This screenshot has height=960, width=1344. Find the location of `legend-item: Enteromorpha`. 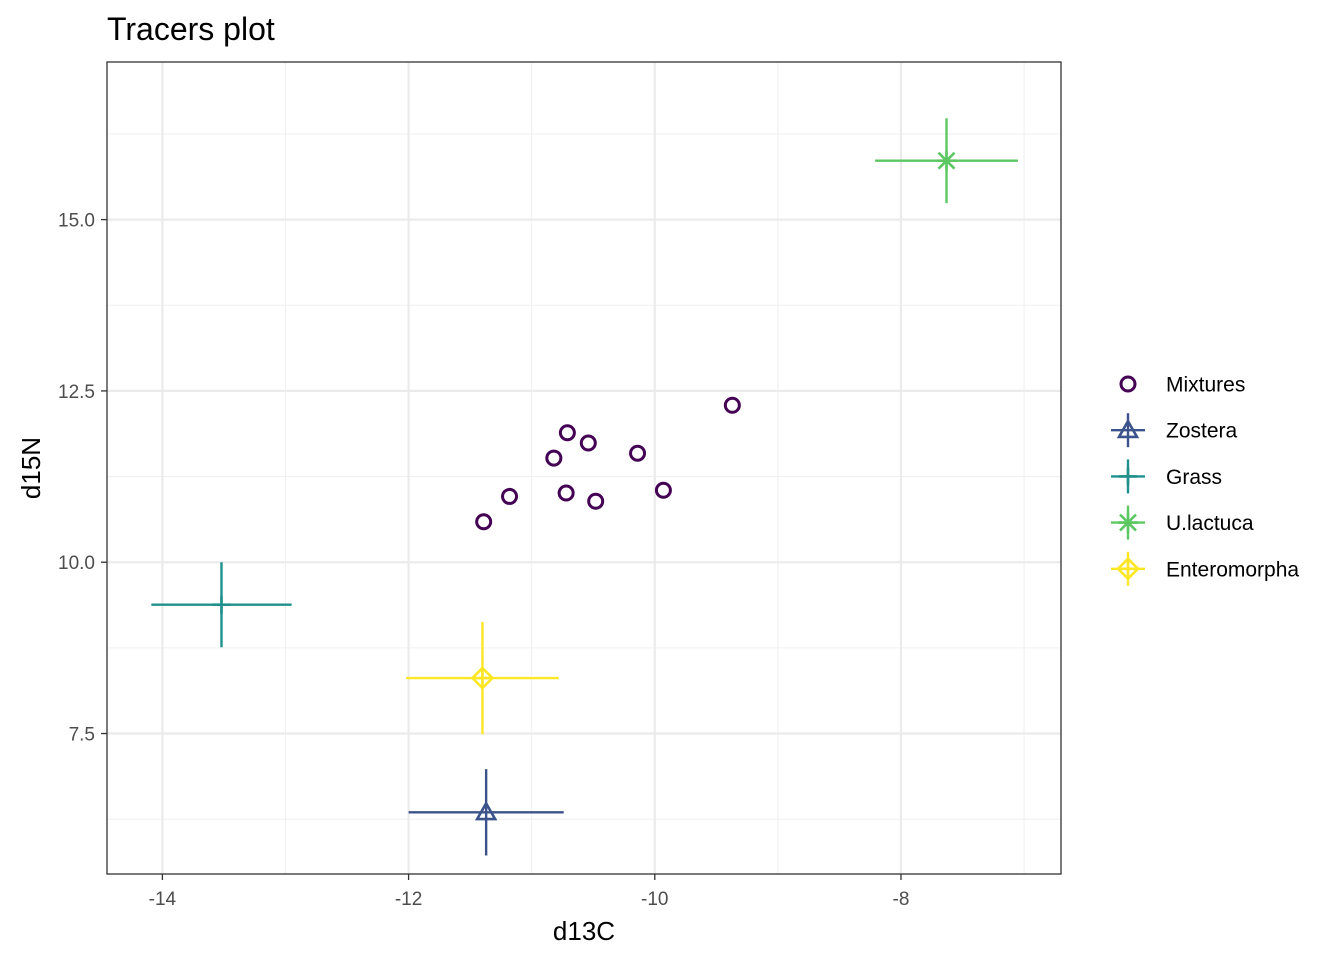

legend-item: Enteromorpha is located at coordinates (1205, 568).